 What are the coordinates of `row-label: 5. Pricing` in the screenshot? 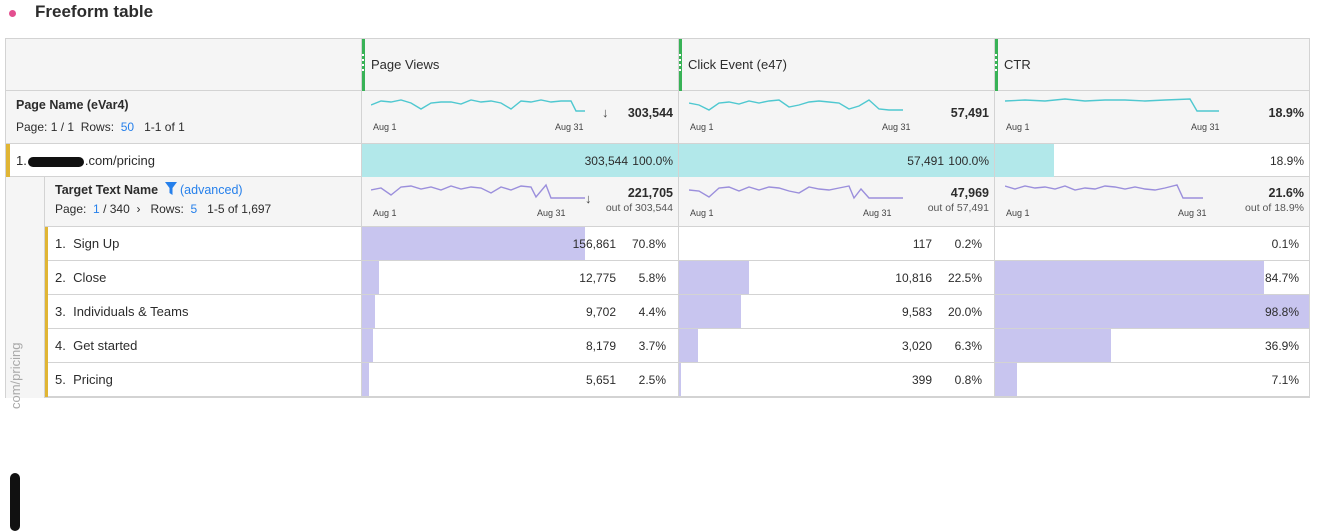 It's located at (84, 379).